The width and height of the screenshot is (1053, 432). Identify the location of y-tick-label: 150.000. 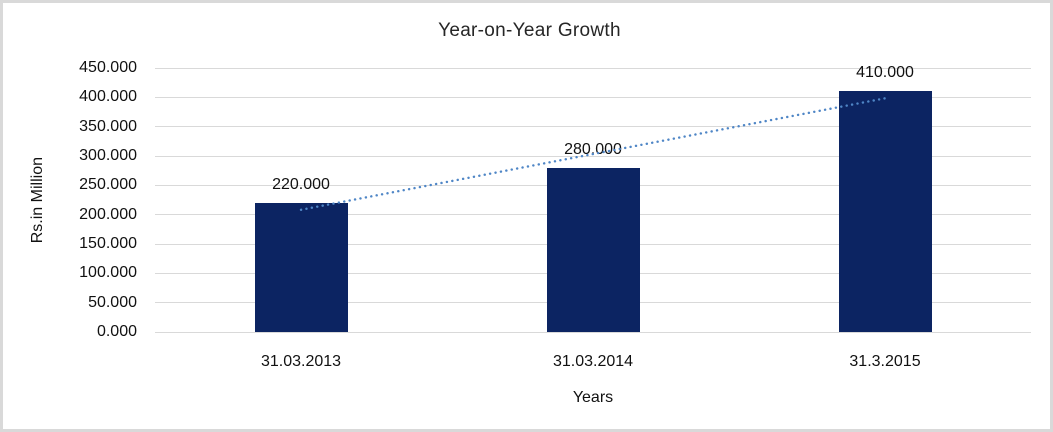
(108, 243).